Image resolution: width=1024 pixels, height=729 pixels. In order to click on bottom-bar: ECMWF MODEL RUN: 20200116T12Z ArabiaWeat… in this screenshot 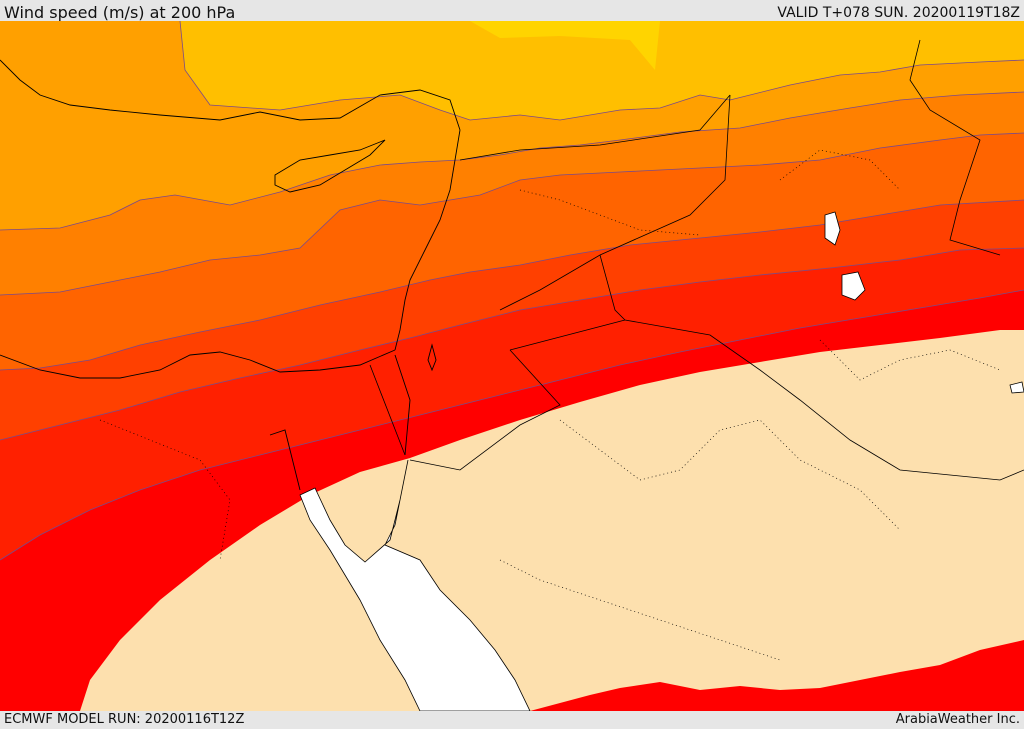, I will do `click(512, 720)`.